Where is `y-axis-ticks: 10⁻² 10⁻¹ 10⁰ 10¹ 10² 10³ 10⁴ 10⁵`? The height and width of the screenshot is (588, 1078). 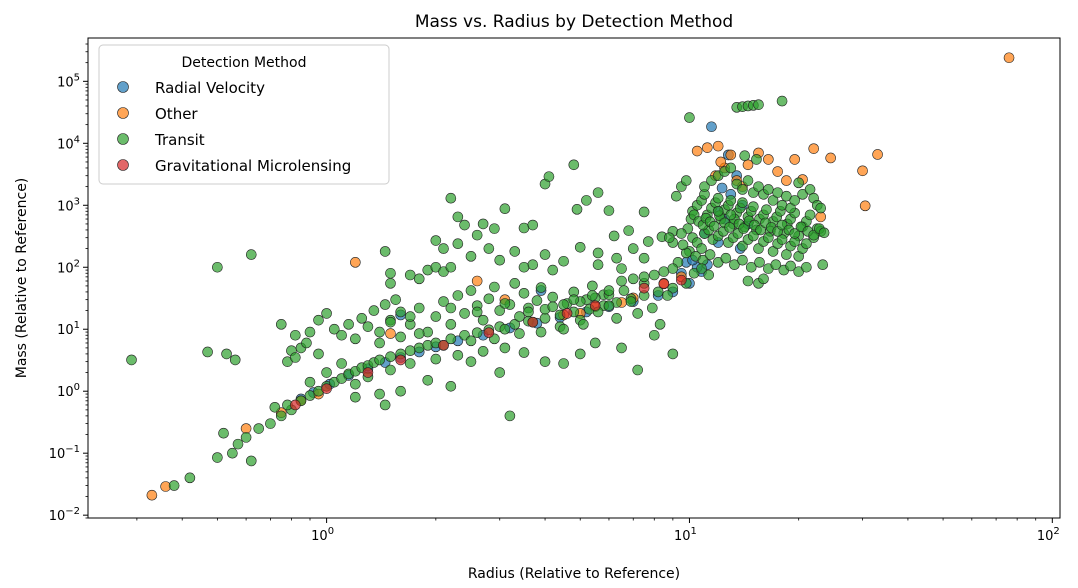
y-axis-ticks: 10⁻² 10⁻¹ 10⁰ 10¹ 10² 10³ 10⁴ 10⁵ is located at coordinates (68, 283).